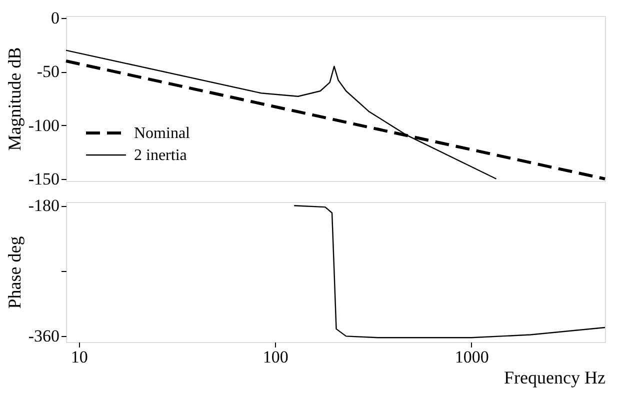 The height and width of the screenshot is (417, 628). What do you see at coordinates (44, 206) in the screenshot?
I see `y-tick-label: -180` at bounding box center [44, 206].